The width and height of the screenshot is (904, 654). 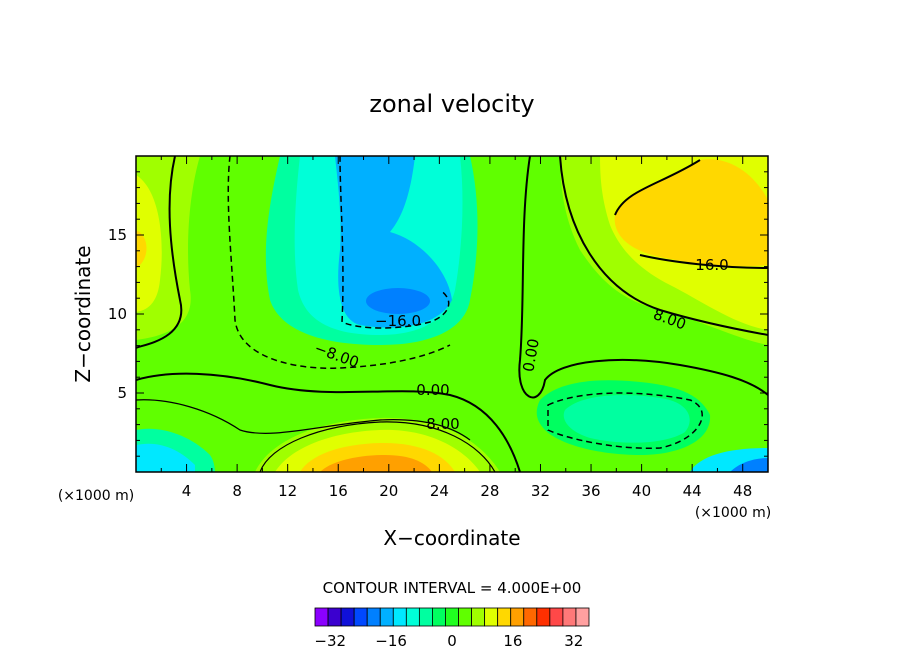 What do you see at coordinates (439, 491) in the screenshot?
I see `x-tick-label: 24` at bounding box center [439, 491].